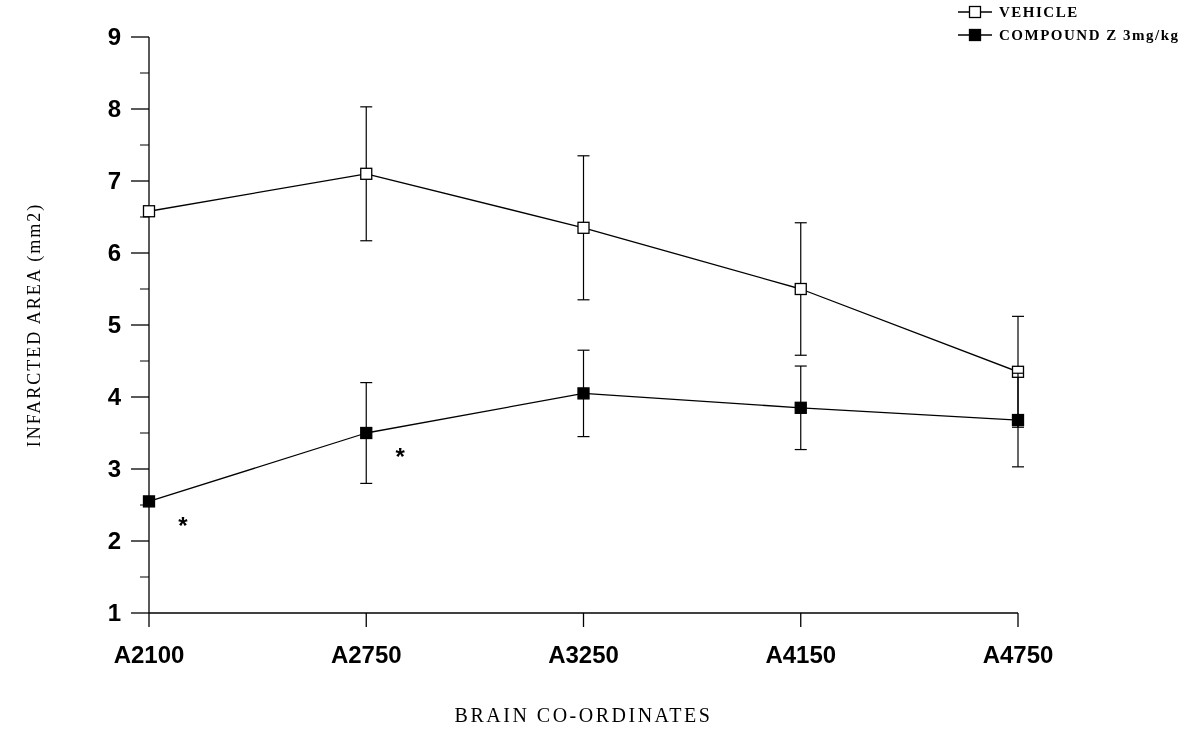 This screenshot has width=1187, height=749. I want to click on y-tick-label: 8, so click(114, 109).